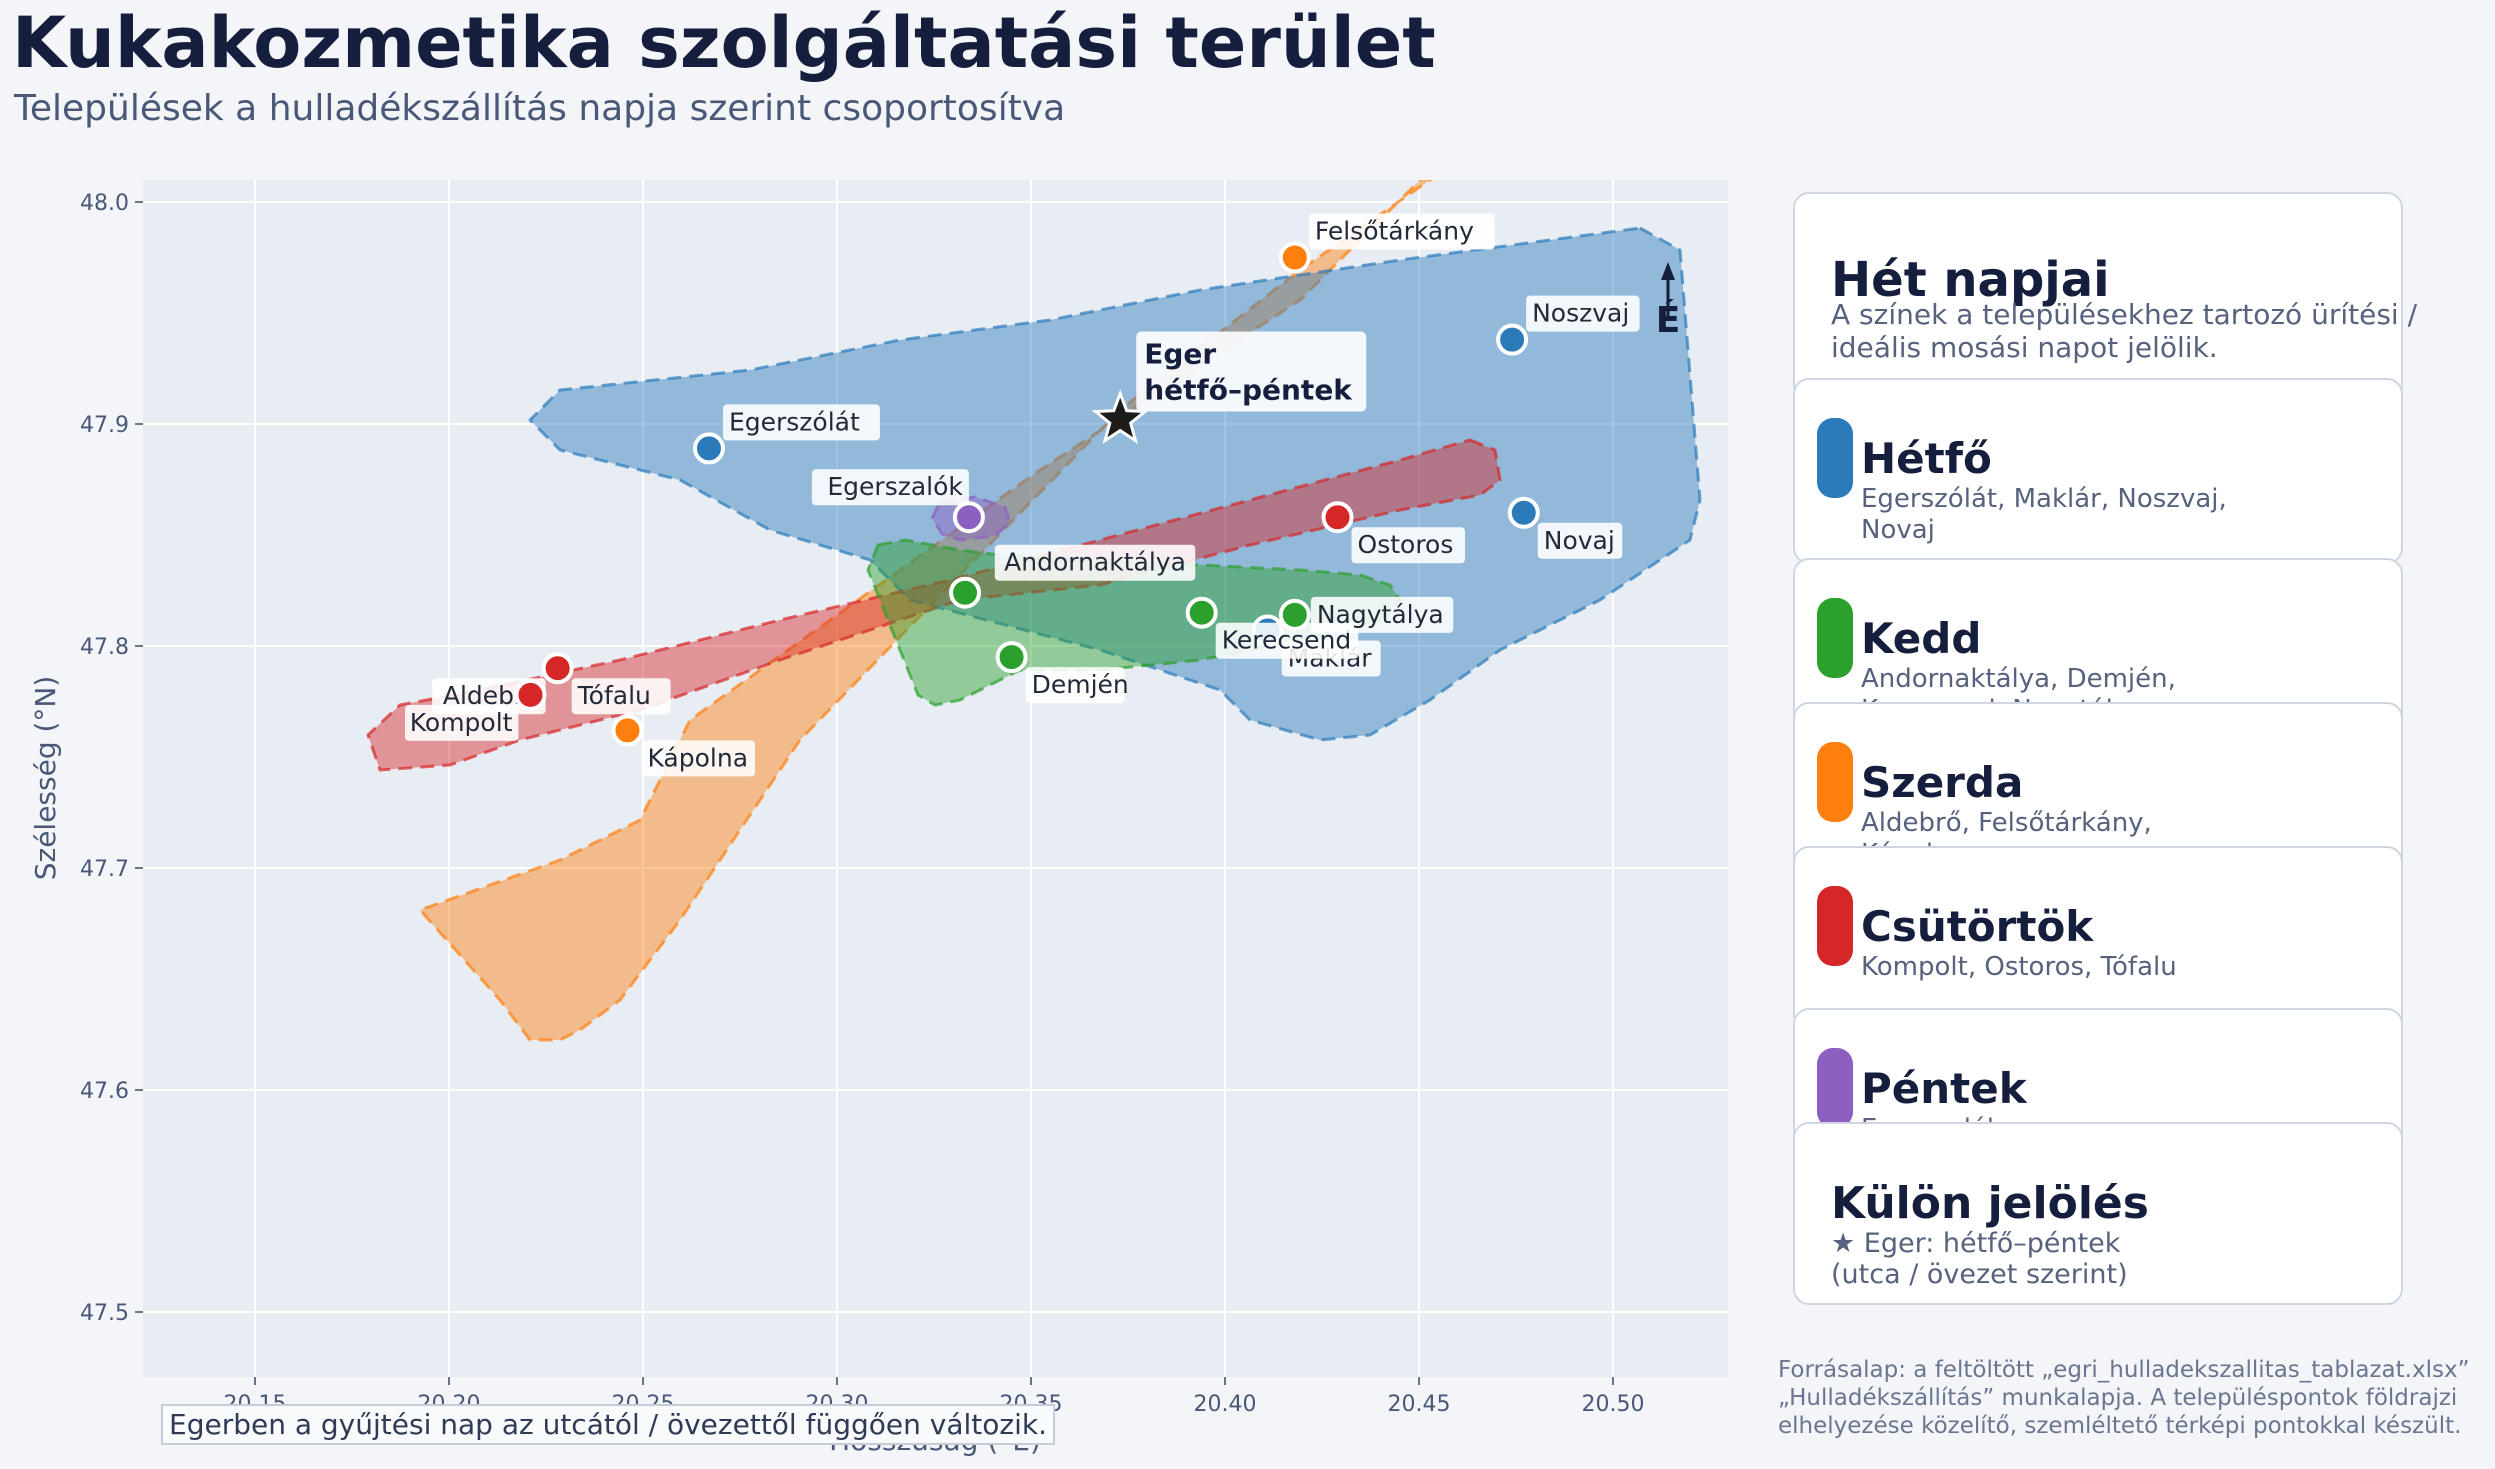  I want to click on north-arrow-label: É, so click(1668, 320).